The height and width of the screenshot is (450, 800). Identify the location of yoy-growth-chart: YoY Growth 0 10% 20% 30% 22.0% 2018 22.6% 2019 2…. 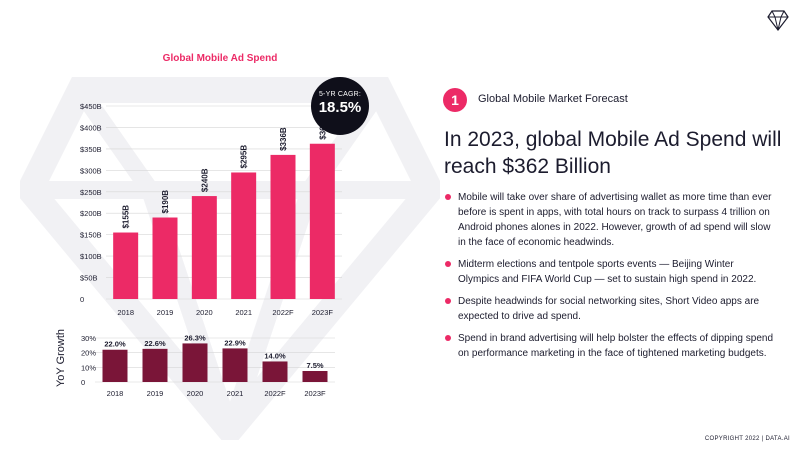
(195, 363).